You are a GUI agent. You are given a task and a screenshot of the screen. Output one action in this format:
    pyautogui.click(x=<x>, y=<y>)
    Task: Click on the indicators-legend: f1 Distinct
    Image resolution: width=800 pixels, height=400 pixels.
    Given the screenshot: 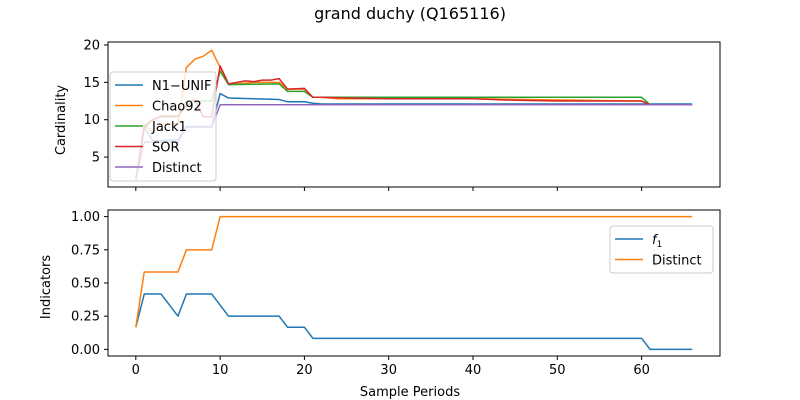 What is the action you would take?
    pyautogui.click(x=661, y=249)
    